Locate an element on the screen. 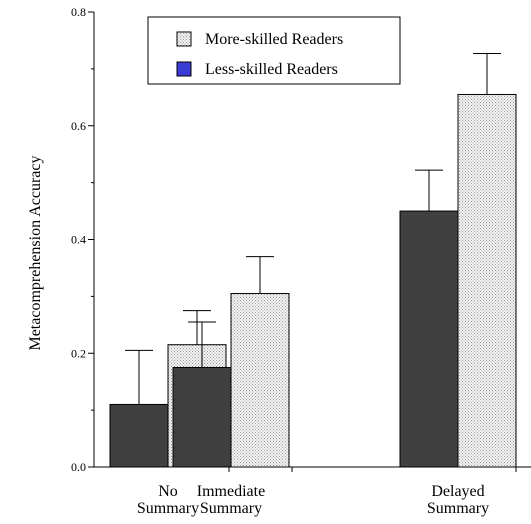 The width and height of the screenshot is (531, 524). y-tick-label: 0.6 is located at coordinates (78, 126).